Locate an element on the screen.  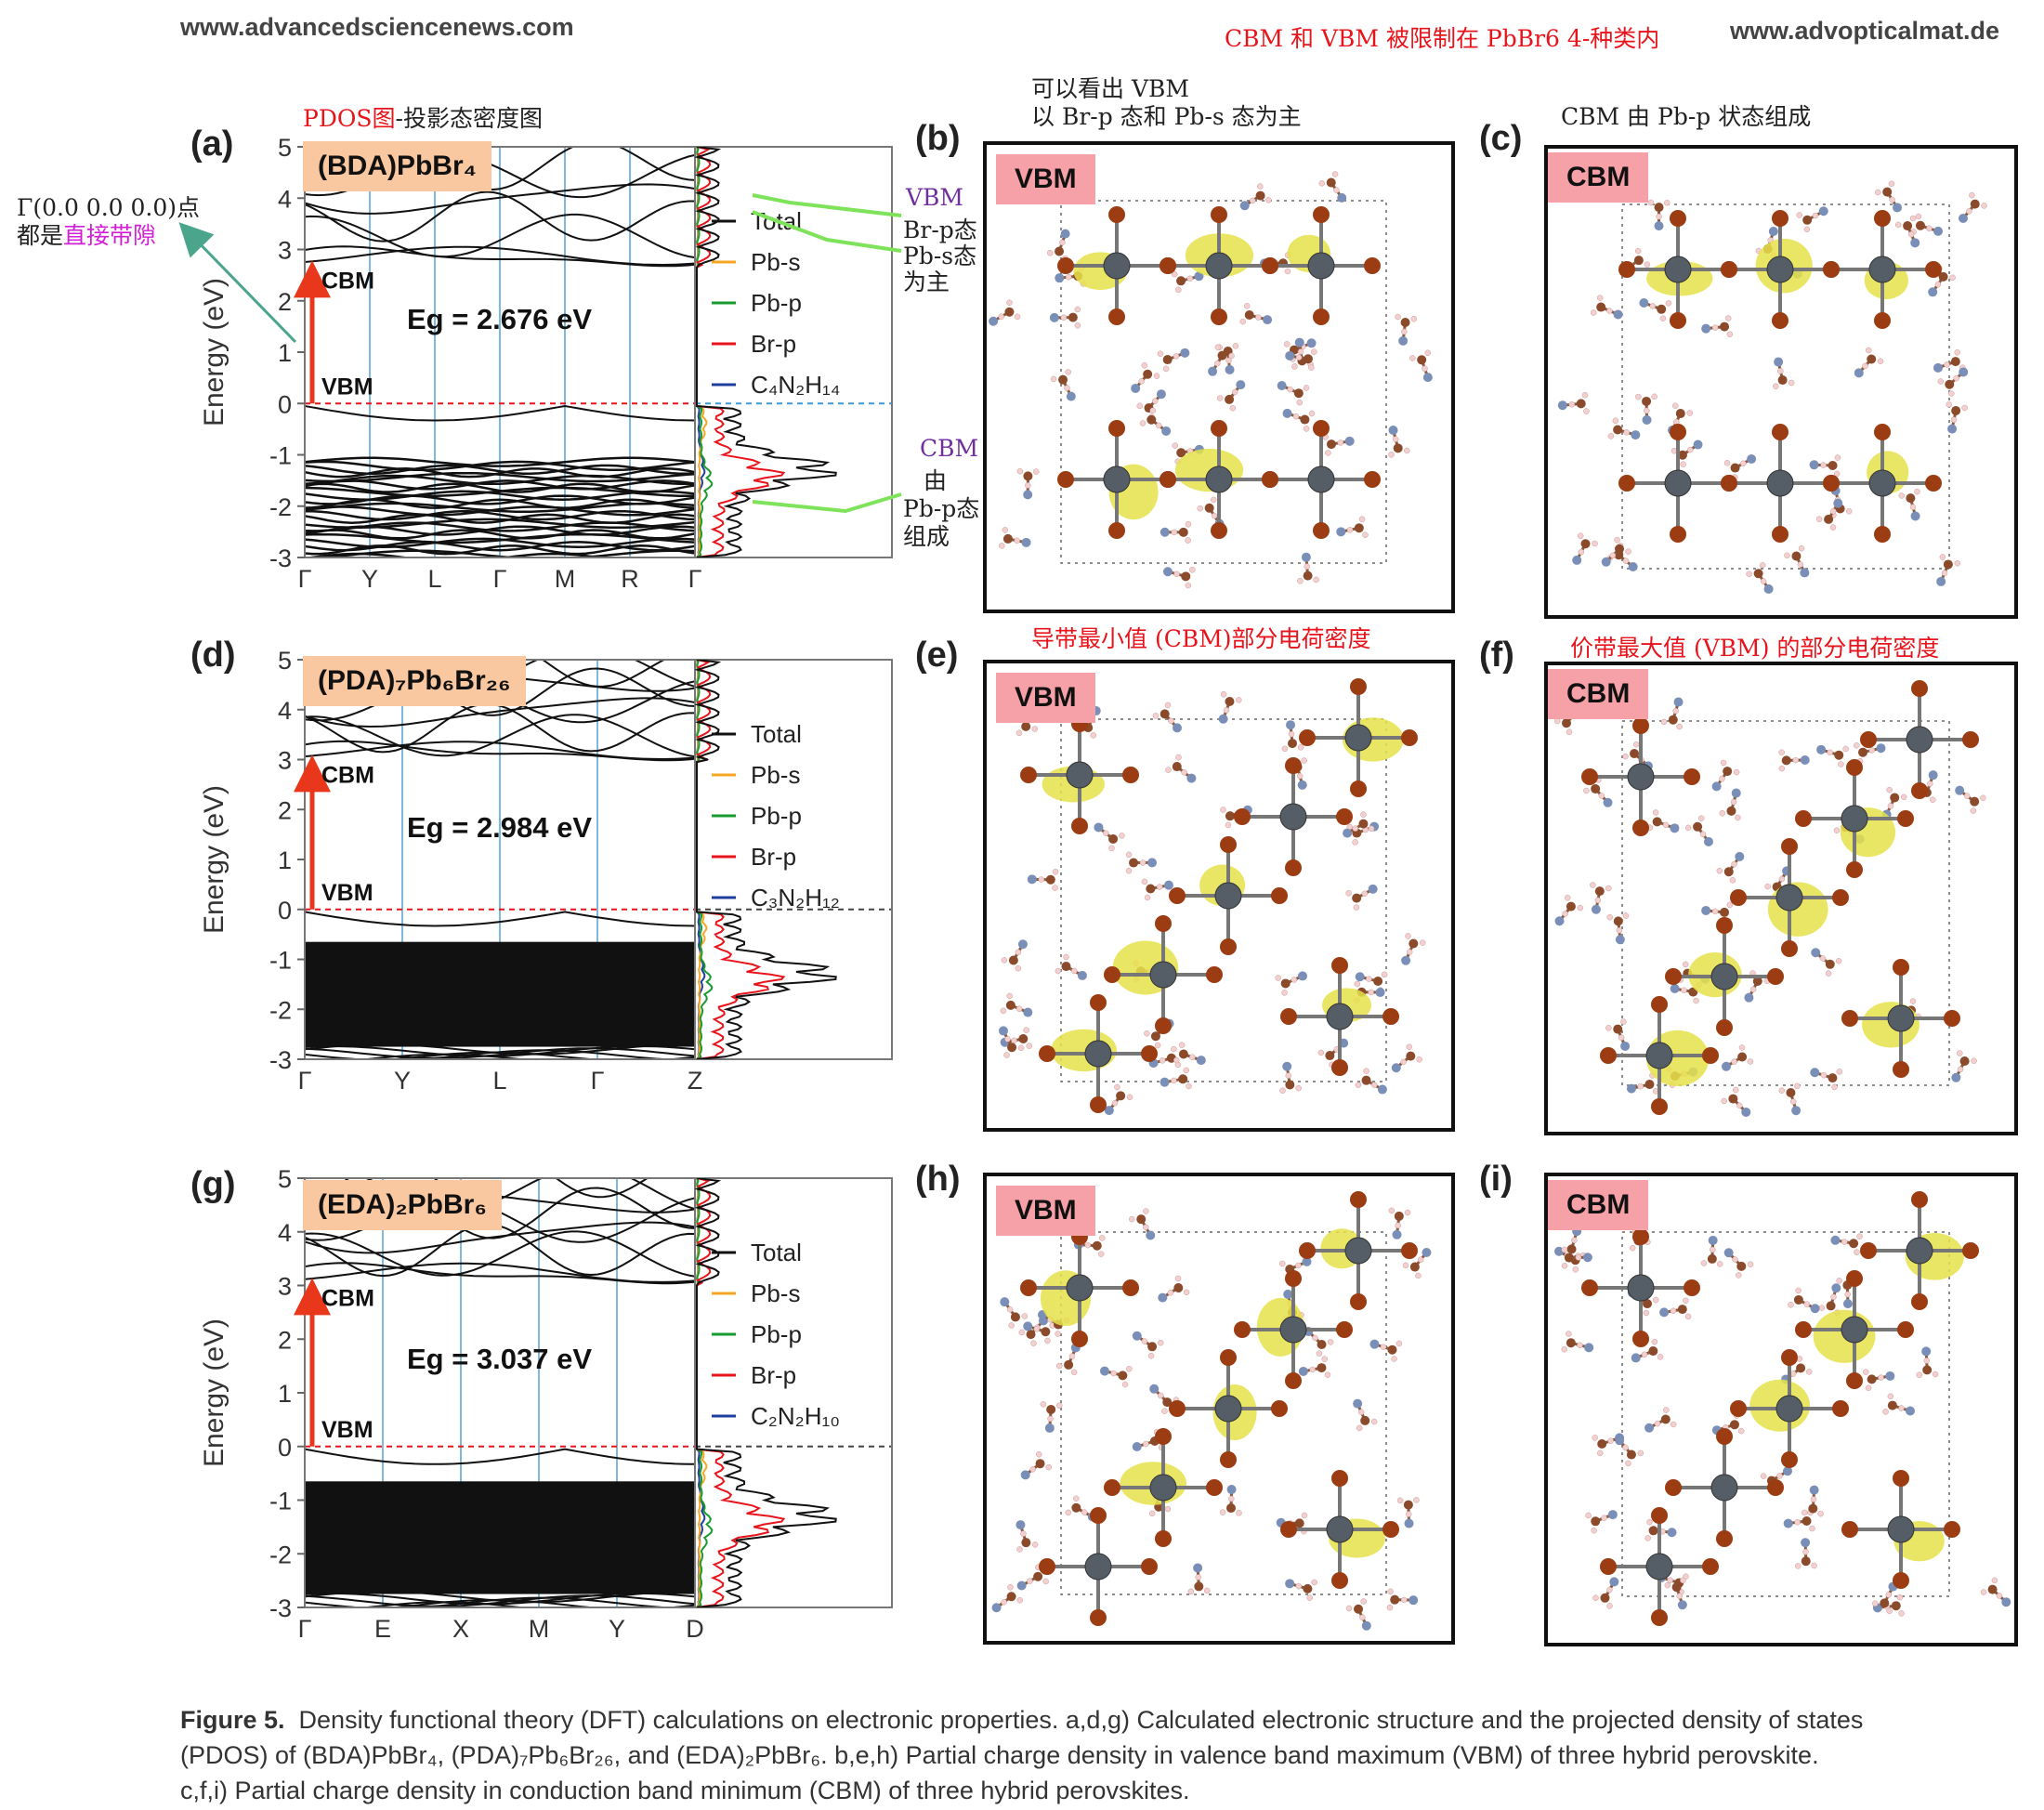
label-d: (d) is located at coordinates (213, 655).